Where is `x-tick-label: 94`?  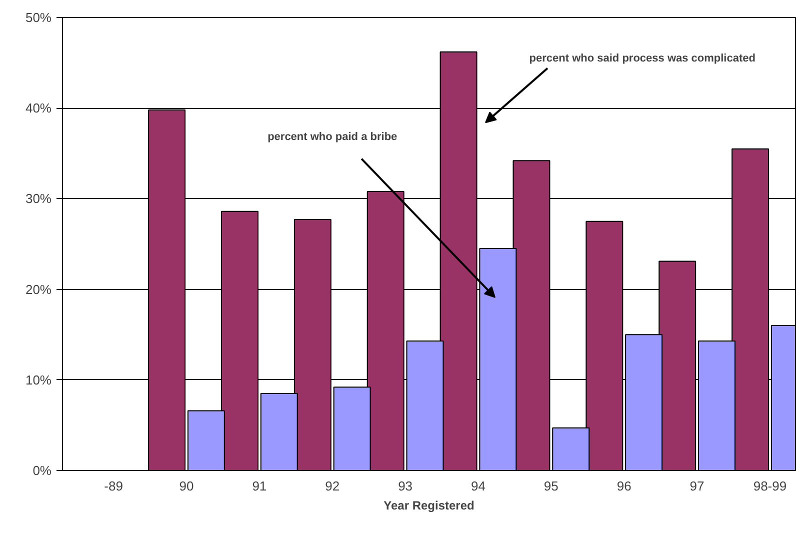 x-tick-label: 94 is located at coordinates (478, 486).